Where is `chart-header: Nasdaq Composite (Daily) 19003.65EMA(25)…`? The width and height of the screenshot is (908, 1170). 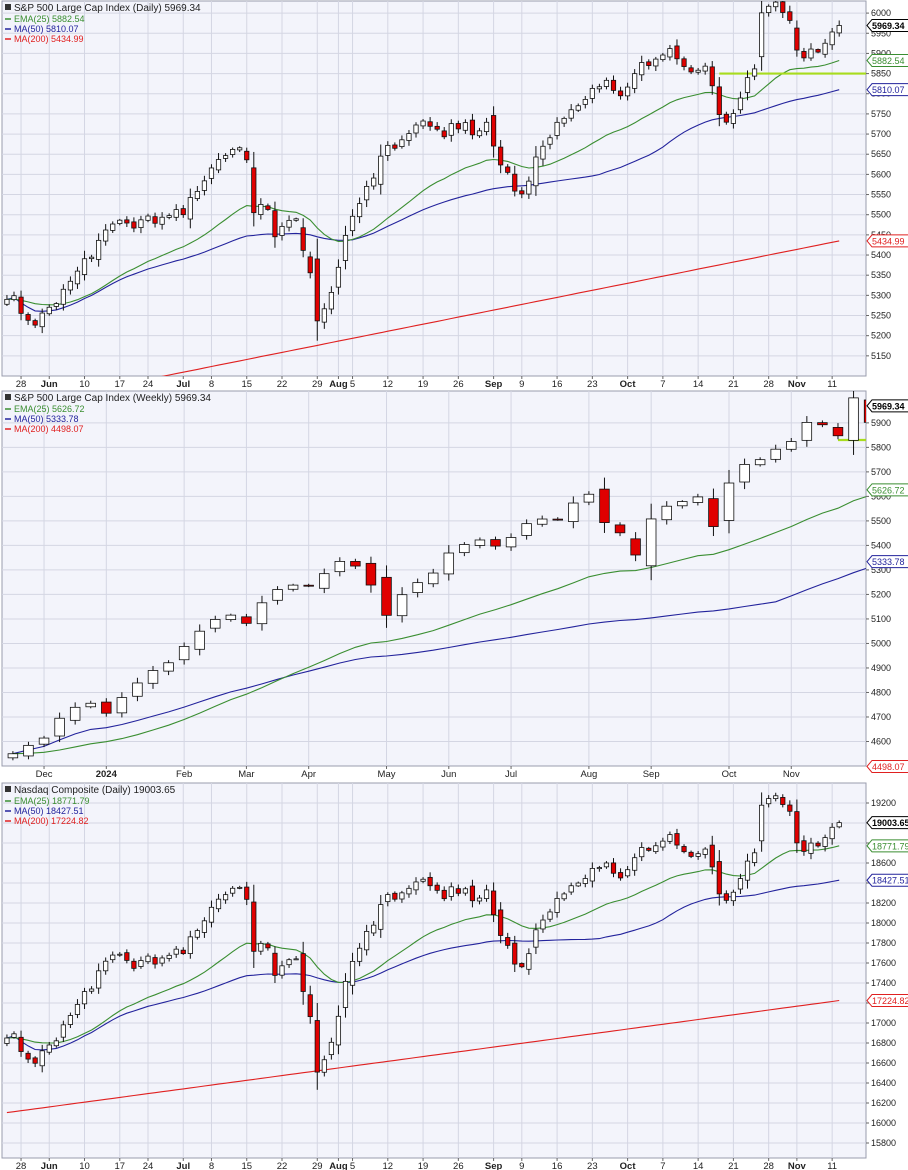 chart-header: Nasdaq Composite (Daily) 19003.65EMA(25)… is located at coordinates (90, 805).